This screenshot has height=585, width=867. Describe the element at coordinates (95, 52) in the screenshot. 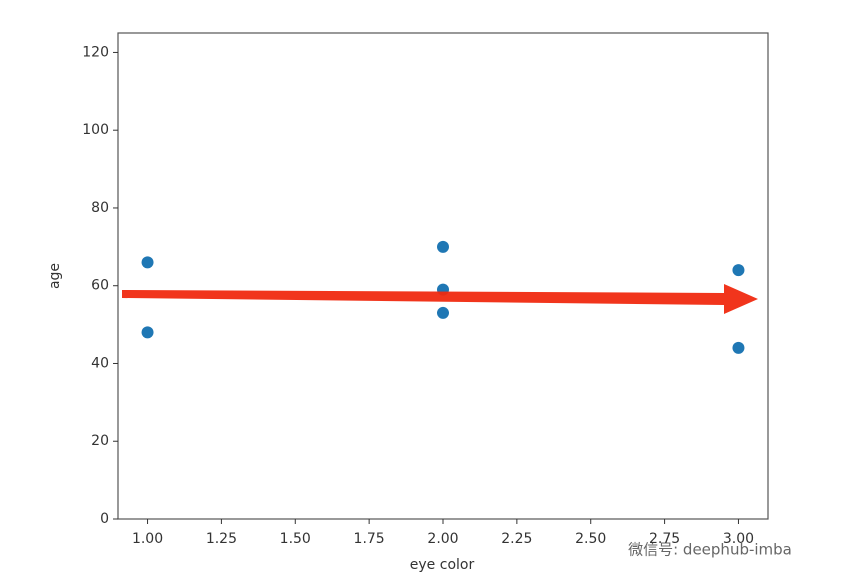

I see `y-tick-label: 120` at that location.